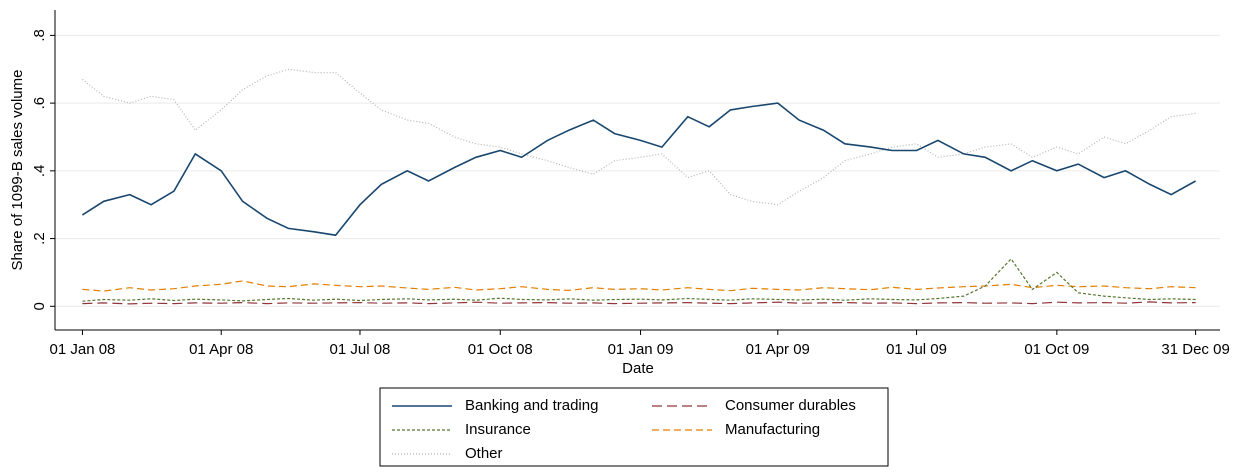 The image size is (1246, 472). I want to click on legend-box, so click(634, 427).